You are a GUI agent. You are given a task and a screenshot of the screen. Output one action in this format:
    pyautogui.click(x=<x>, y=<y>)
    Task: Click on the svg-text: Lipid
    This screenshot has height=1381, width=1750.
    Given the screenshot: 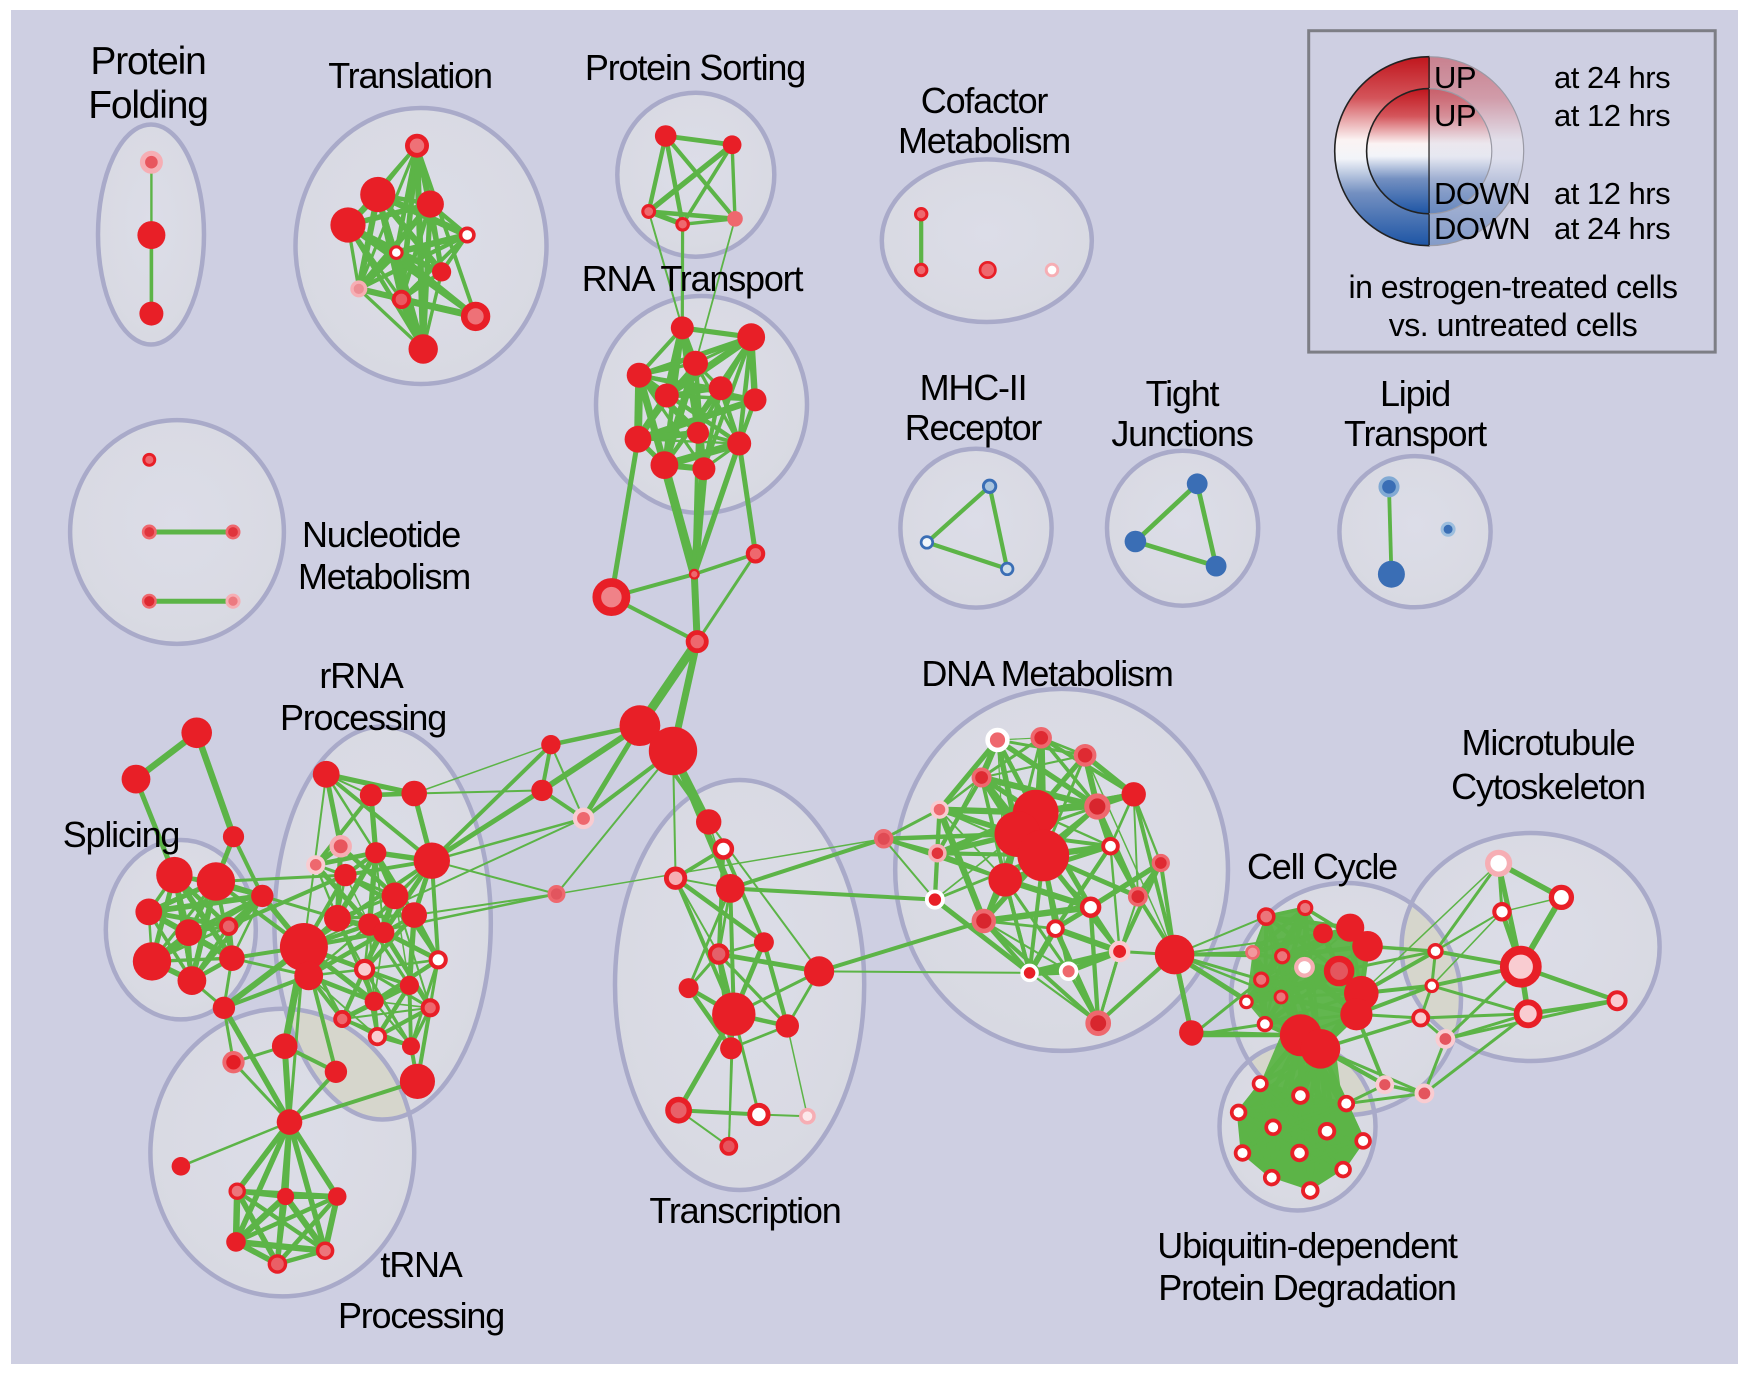 What is the action you would take?
    pyautogui.click(x=1415, y=393)
    